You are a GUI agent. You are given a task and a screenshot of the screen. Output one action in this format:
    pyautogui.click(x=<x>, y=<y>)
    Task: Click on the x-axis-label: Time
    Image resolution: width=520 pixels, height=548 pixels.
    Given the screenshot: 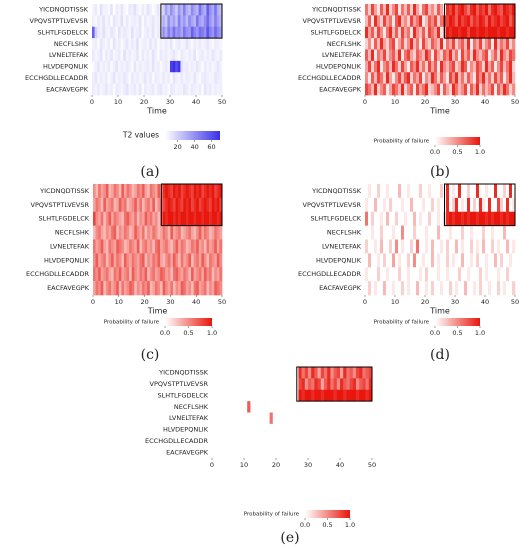 What is the action you would take?
    pyautogui.click(x=439, y=311)
    